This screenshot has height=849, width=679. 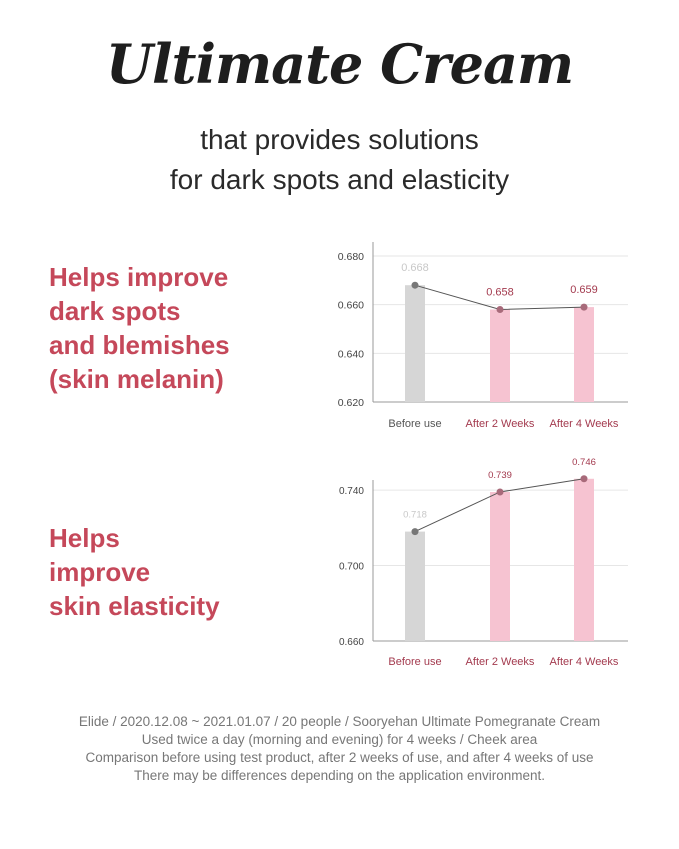 I want to click on heading-line: dark spots, so click(x=115, y=311).